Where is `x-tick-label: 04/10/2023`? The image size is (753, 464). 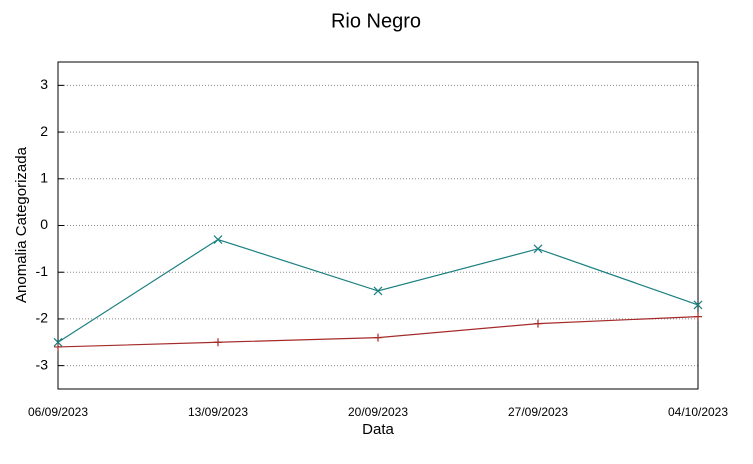 x-tick-label: 04/10/2023 is located at coordinates (698, 412).